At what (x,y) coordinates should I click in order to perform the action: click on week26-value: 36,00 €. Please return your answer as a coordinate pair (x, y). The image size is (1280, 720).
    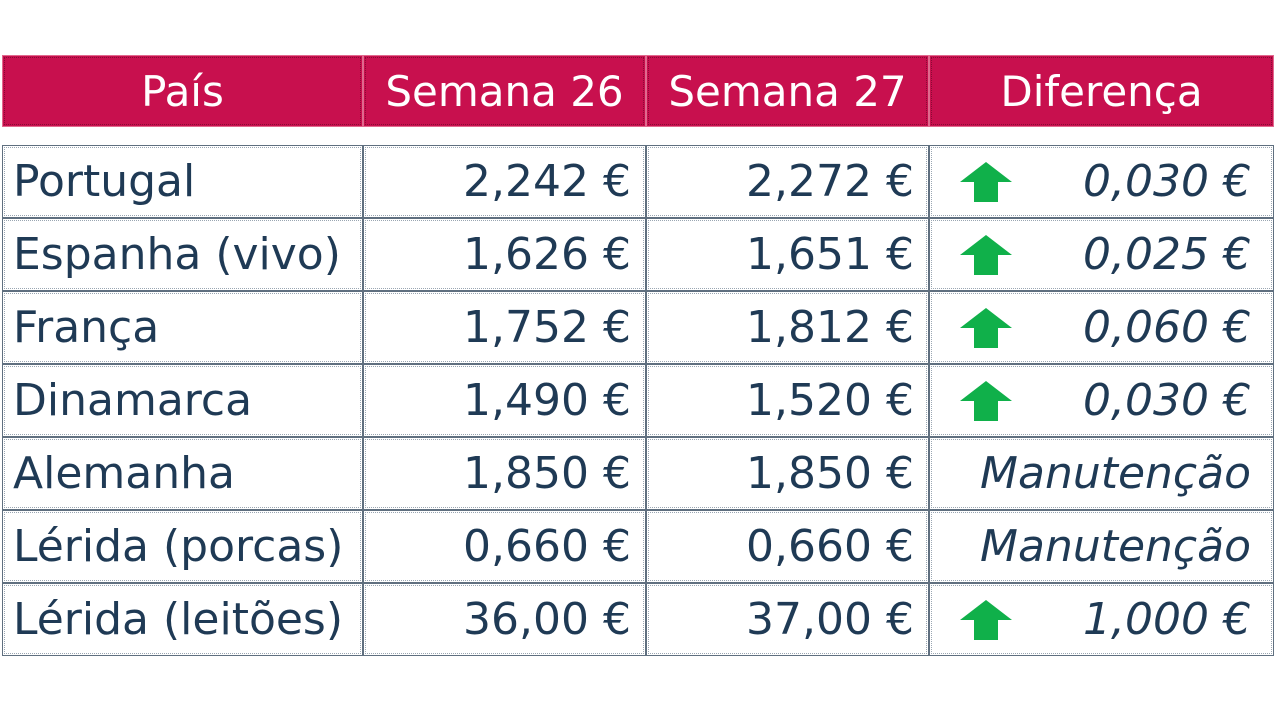
    Looking at the image, I should click on (504, 619).